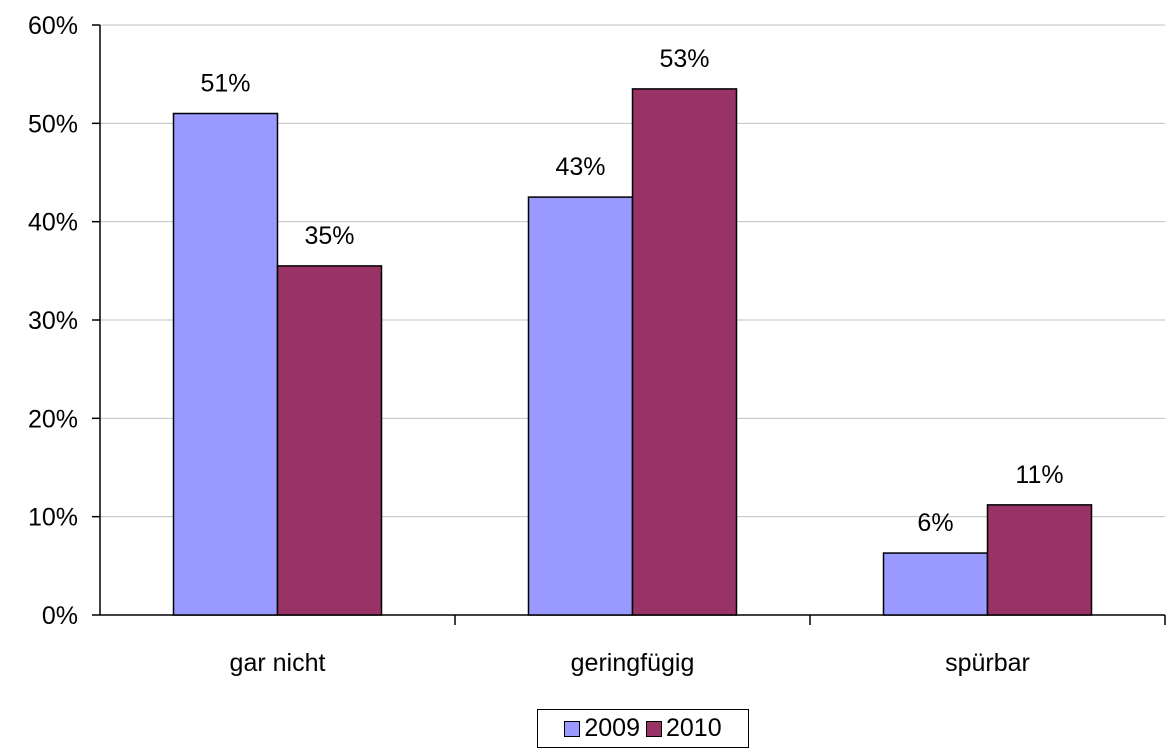 The image size is (1169, 756). Describe the element at coordinates (935, 523) in the screenshot. I see `data-label-2009: 6%` at that location.